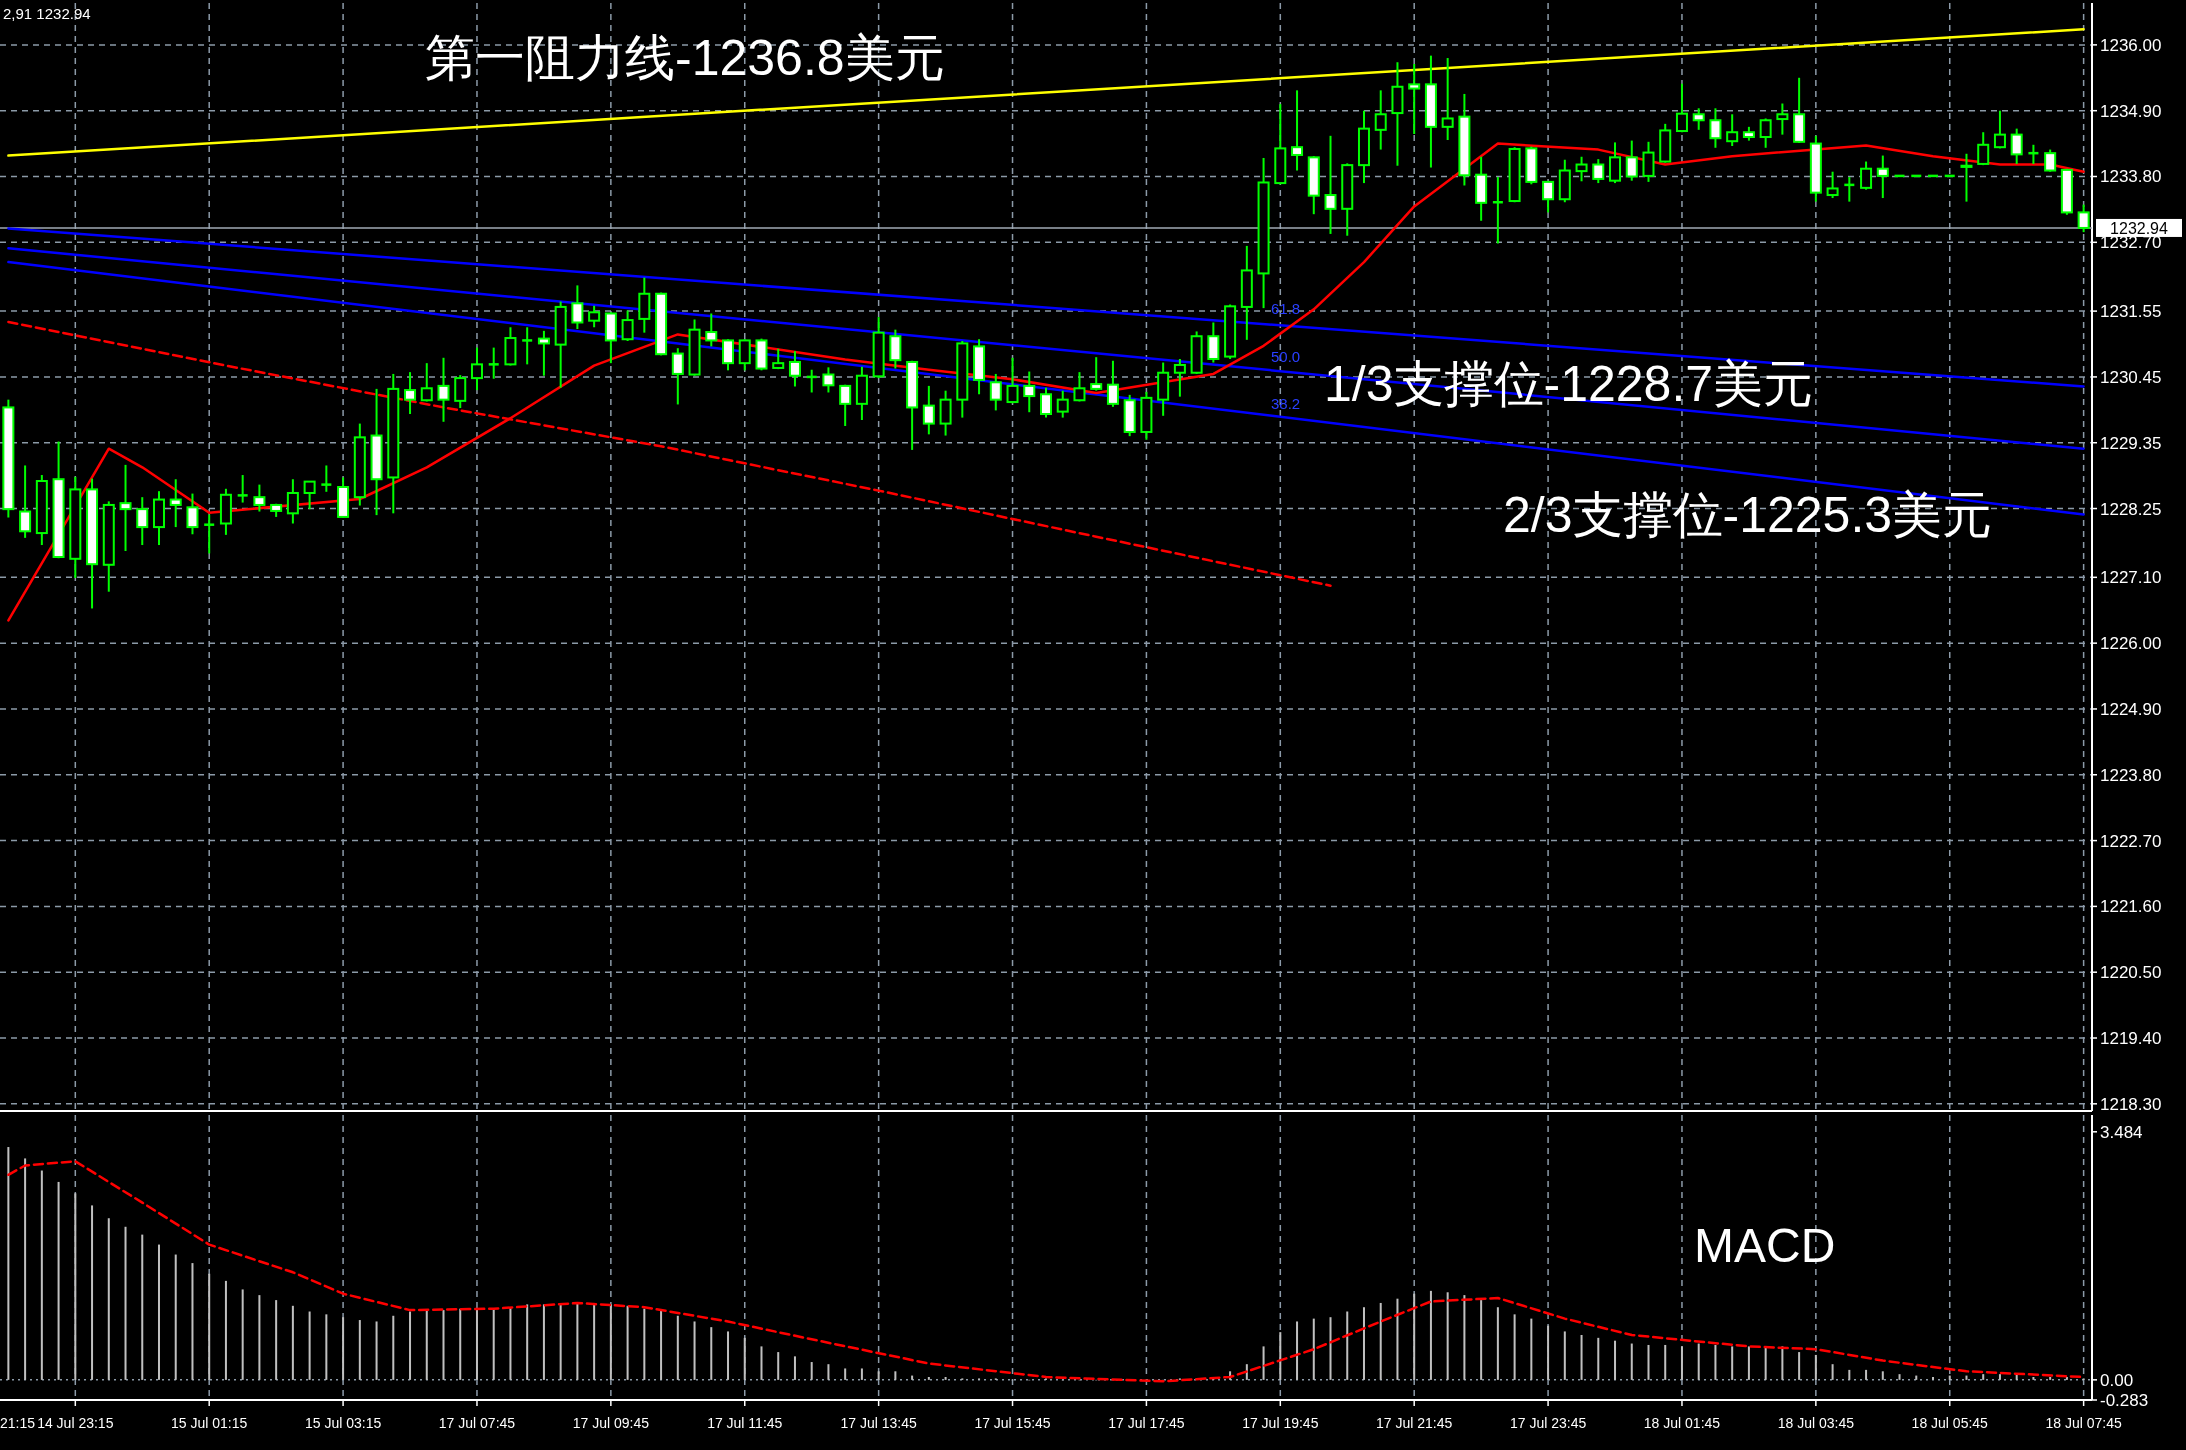  What do you see at coordinates (685, 58) in the screenshot?
I see `annotation: 第一阻力线-1236.8美元` at bounding box center [685, 58].